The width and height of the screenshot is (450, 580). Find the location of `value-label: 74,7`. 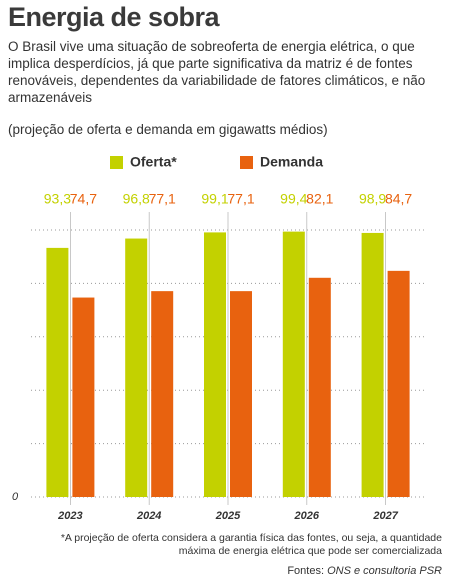

value-label: 74,7 is located at coordinates (83, 199).